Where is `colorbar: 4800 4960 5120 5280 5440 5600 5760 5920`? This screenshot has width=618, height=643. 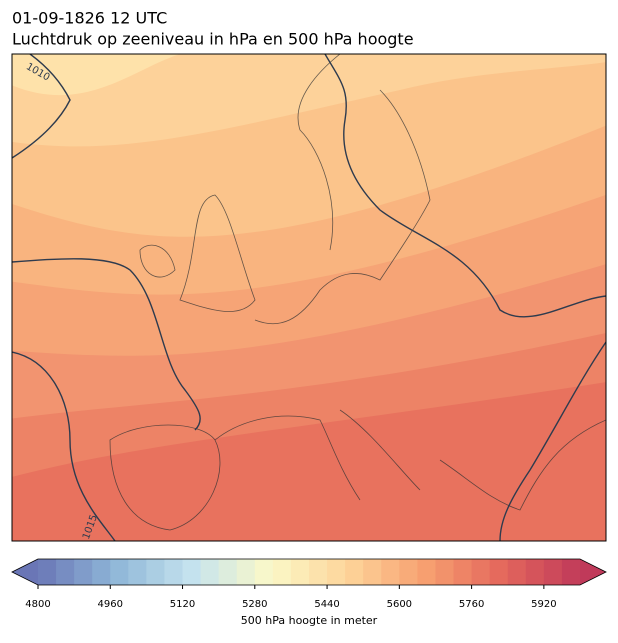
colorbar: 4800 4960 5120 5280 5440 5600 5760 5920 is located at coordinates (309, 584).